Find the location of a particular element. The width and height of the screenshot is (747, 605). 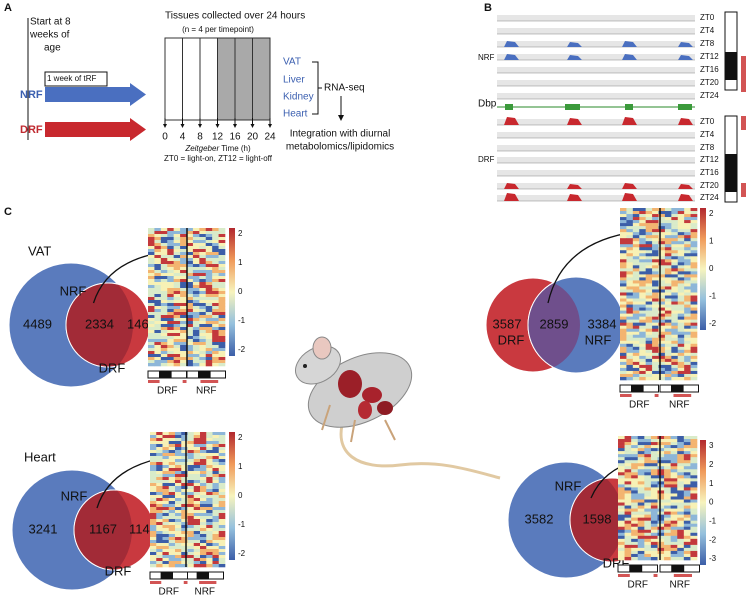

venn-name: NRF is located at coordinates (74, 495).